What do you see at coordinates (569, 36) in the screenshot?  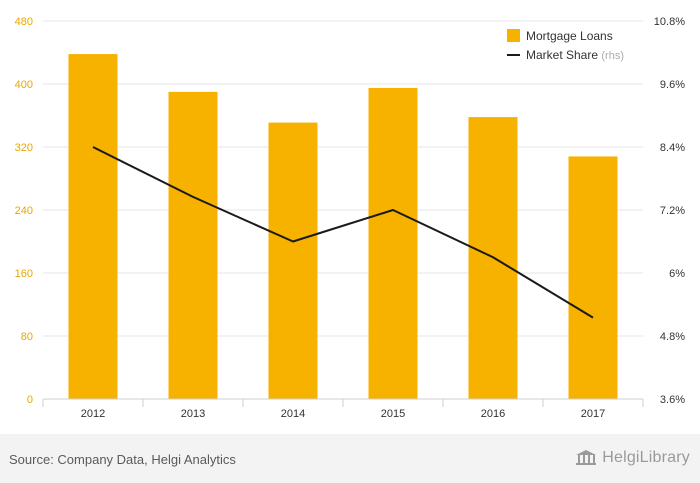 I see `legend-label-mortgage-loans: Mortgage Loans` at bounding box center [569, 36].